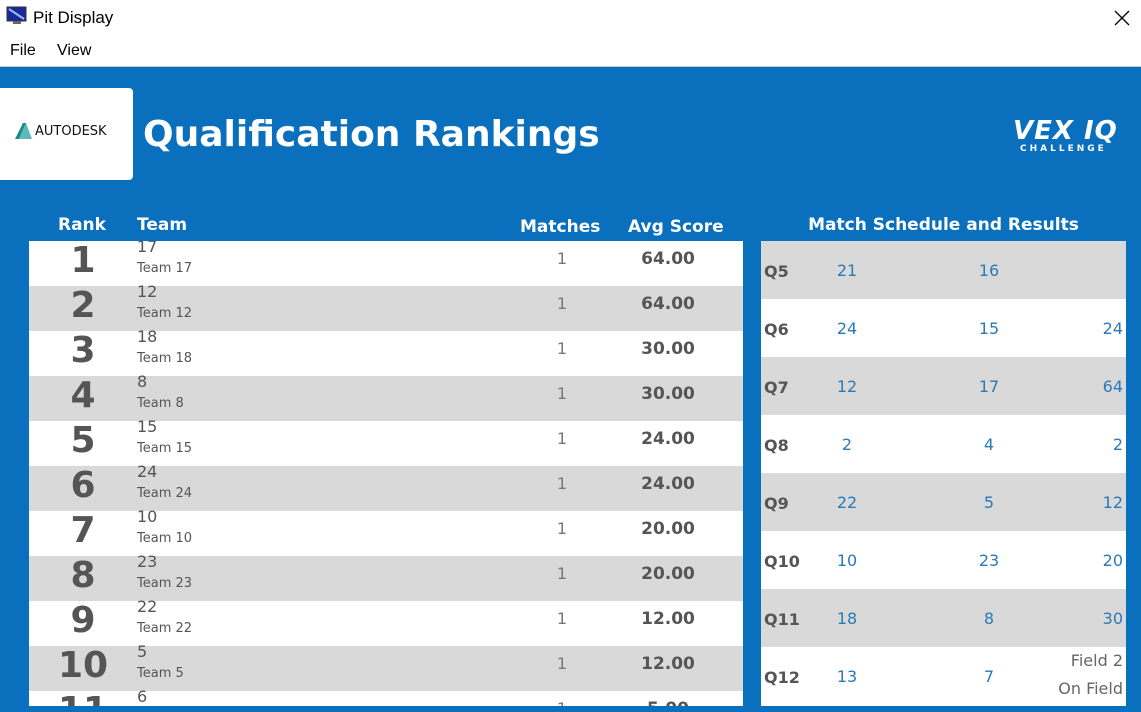  Describe the element at coordinates (847, 444) in the screenshot. I see `red-team: 2` at that location.